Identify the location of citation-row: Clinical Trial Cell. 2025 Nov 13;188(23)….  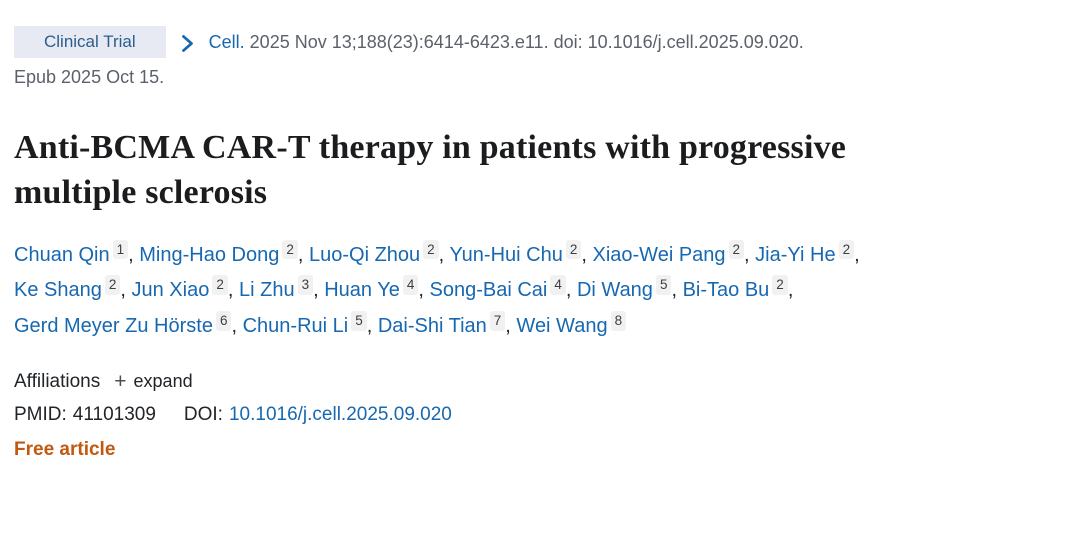
(537, 42).